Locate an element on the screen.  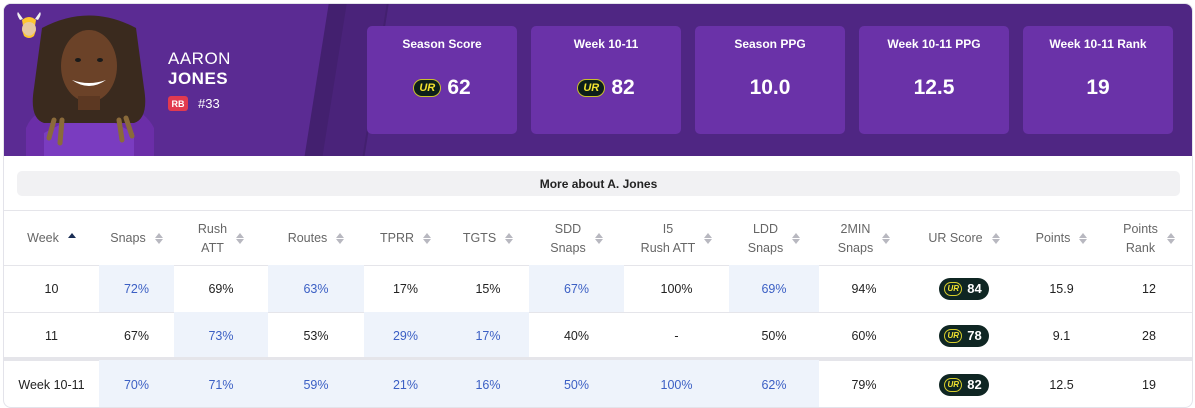
column-header: Points Rank is located at coordinates (1148, 238).